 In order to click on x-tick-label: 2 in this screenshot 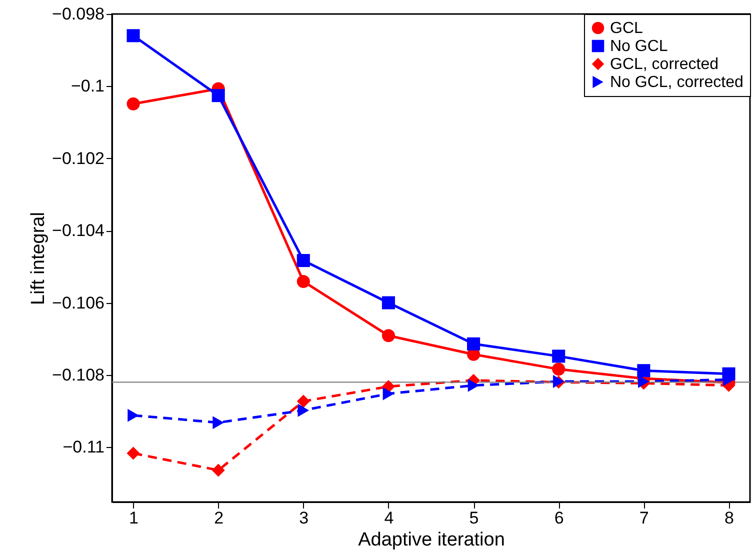, I will do `click(219, 518)`.